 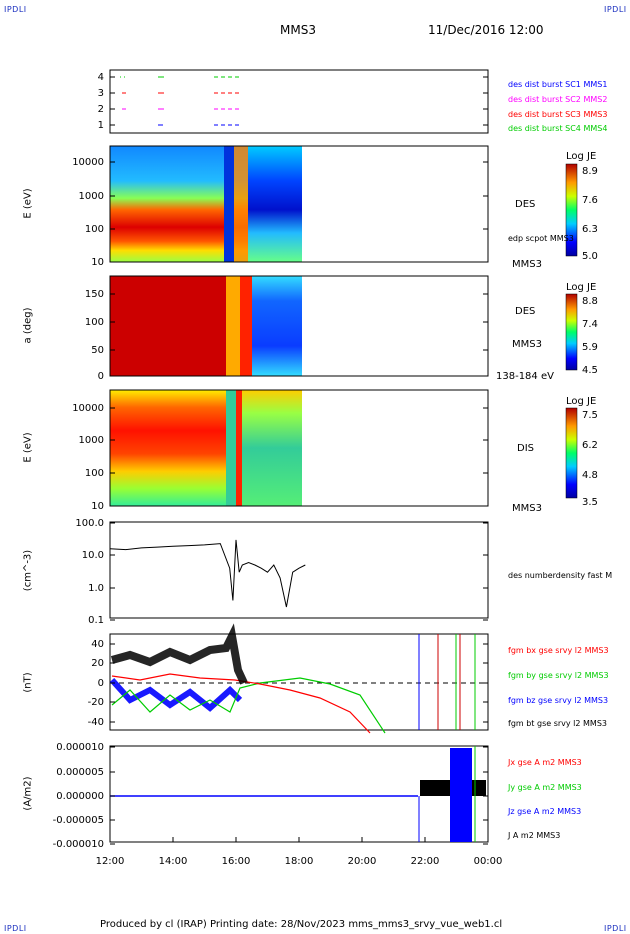 I want to click on fgm-bt-series, so click(x=179, y=654).